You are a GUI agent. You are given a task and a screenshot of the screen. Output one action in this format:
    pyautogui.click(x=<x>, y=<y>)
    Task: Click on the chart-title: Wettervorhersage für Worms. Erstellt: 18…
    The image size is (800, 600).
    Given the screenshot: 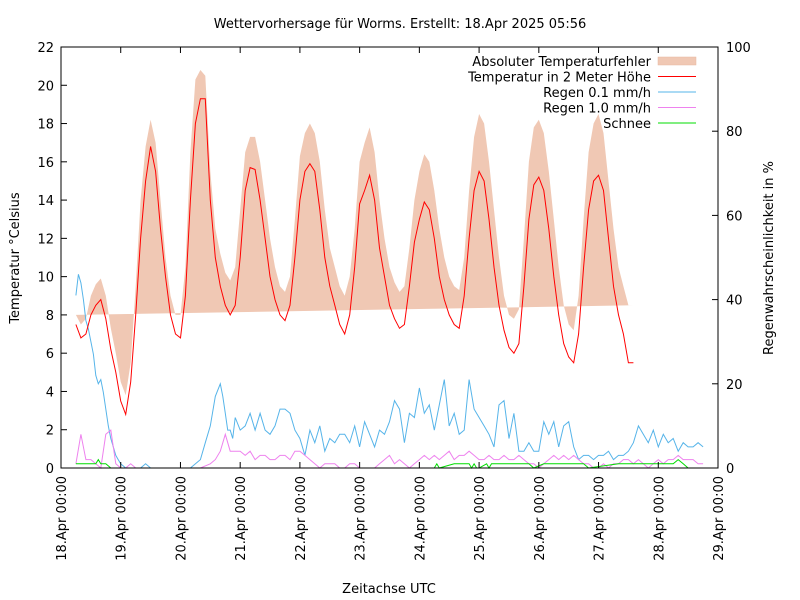 What is the action you would take?
    pyautogui.click(x=400, y=24)
    